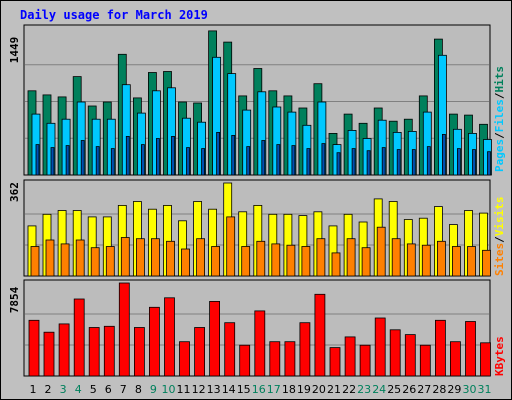 The width and height of the screenshot is (512, 400). What do you see at coordinates (499, 259) in the screenshot?
I see `legend-sites: Sites` at bounding box center [499, 259].